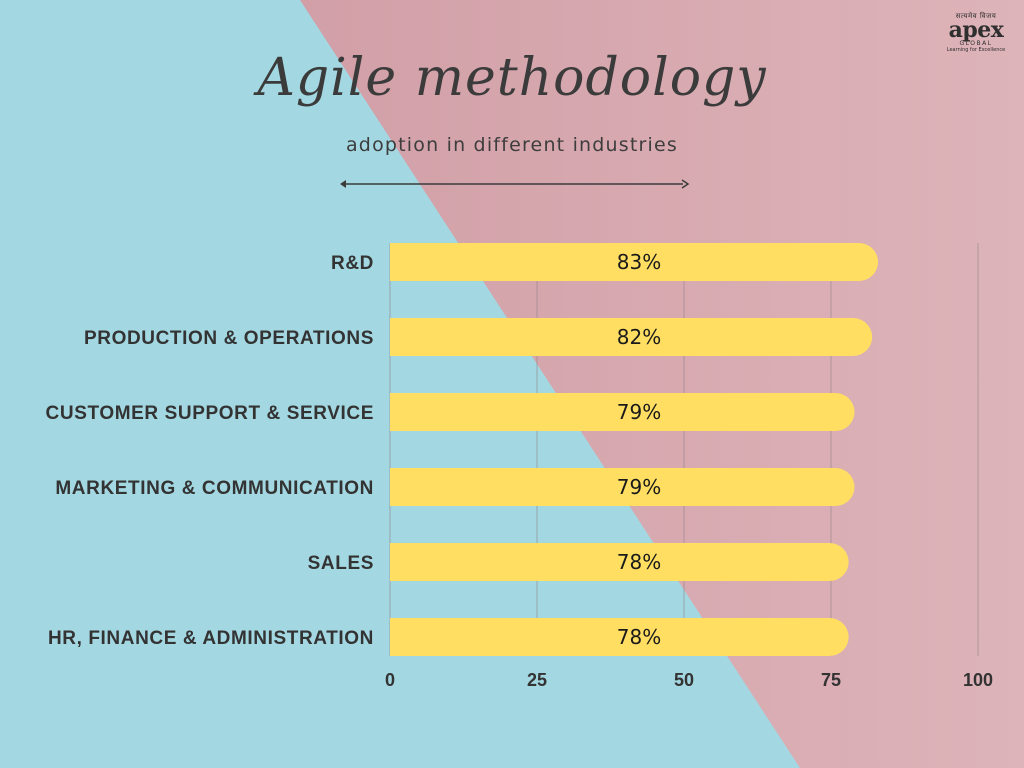  What do you see at coordinates (512, 78) in the screenshot?
I see `chart-title: Agile methodology` at bounding box center [512, 78].